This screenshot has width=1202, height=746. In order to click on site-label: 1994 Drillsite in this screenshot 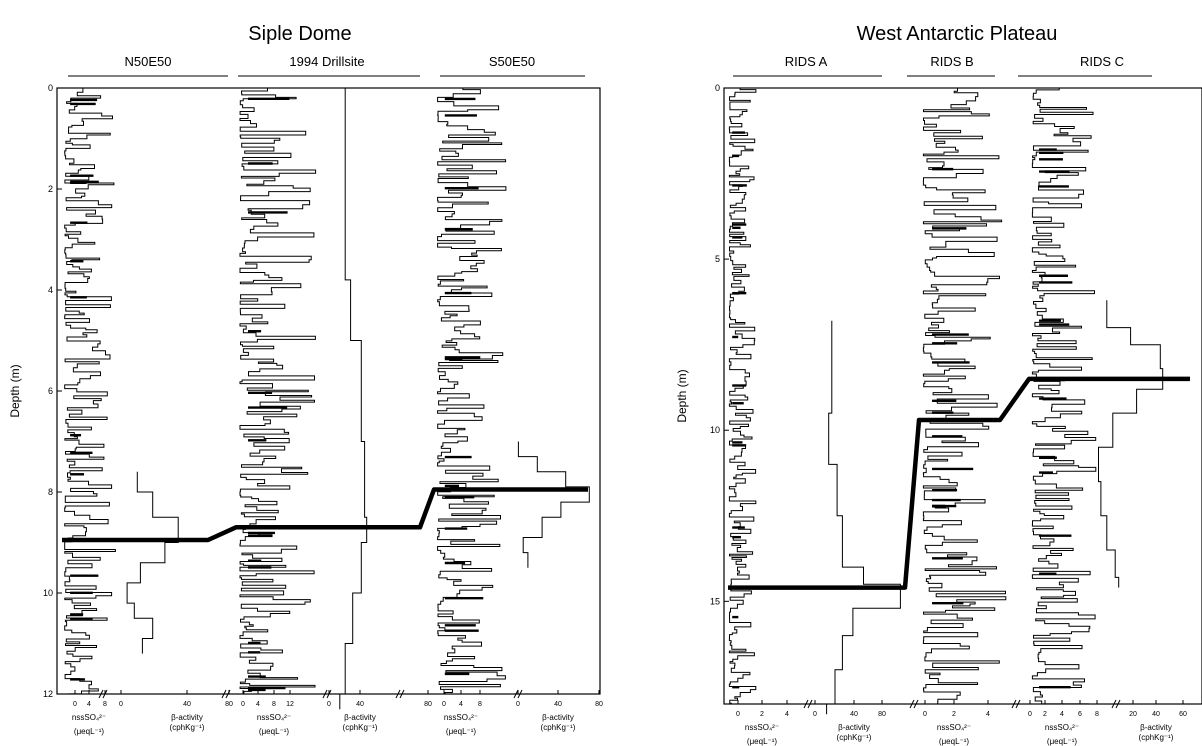, I will do `click(326, 61)`.